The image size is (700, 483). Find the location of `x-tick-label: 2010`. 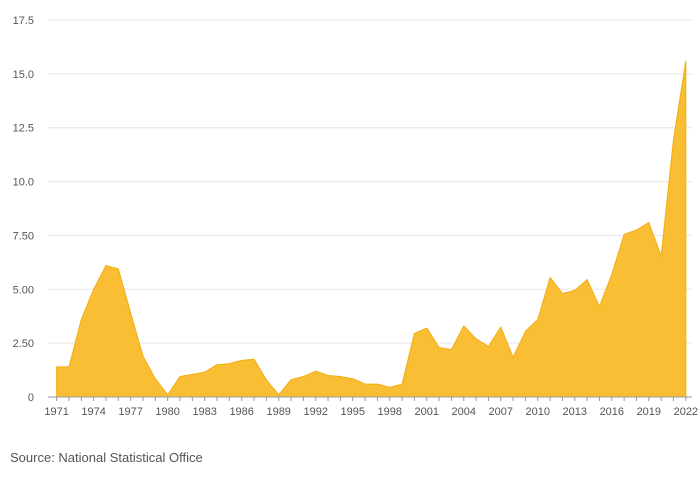

x-tick-label: 2010 is located at coordinates (538, 412).